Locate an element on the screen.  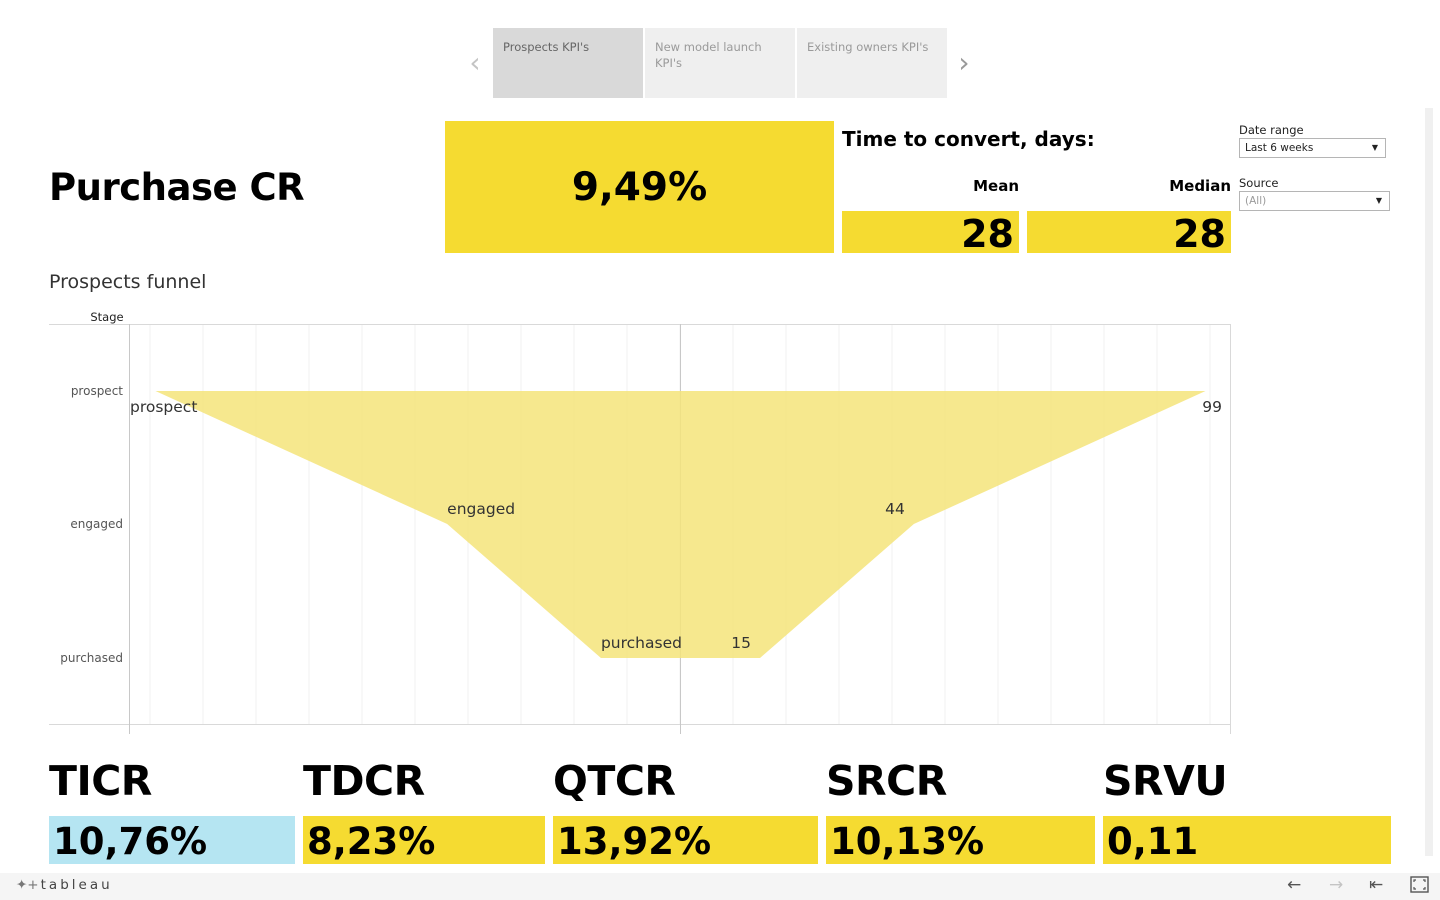
funnel-stage-value-prospect: 99 is located at coordinates (1212, 407).